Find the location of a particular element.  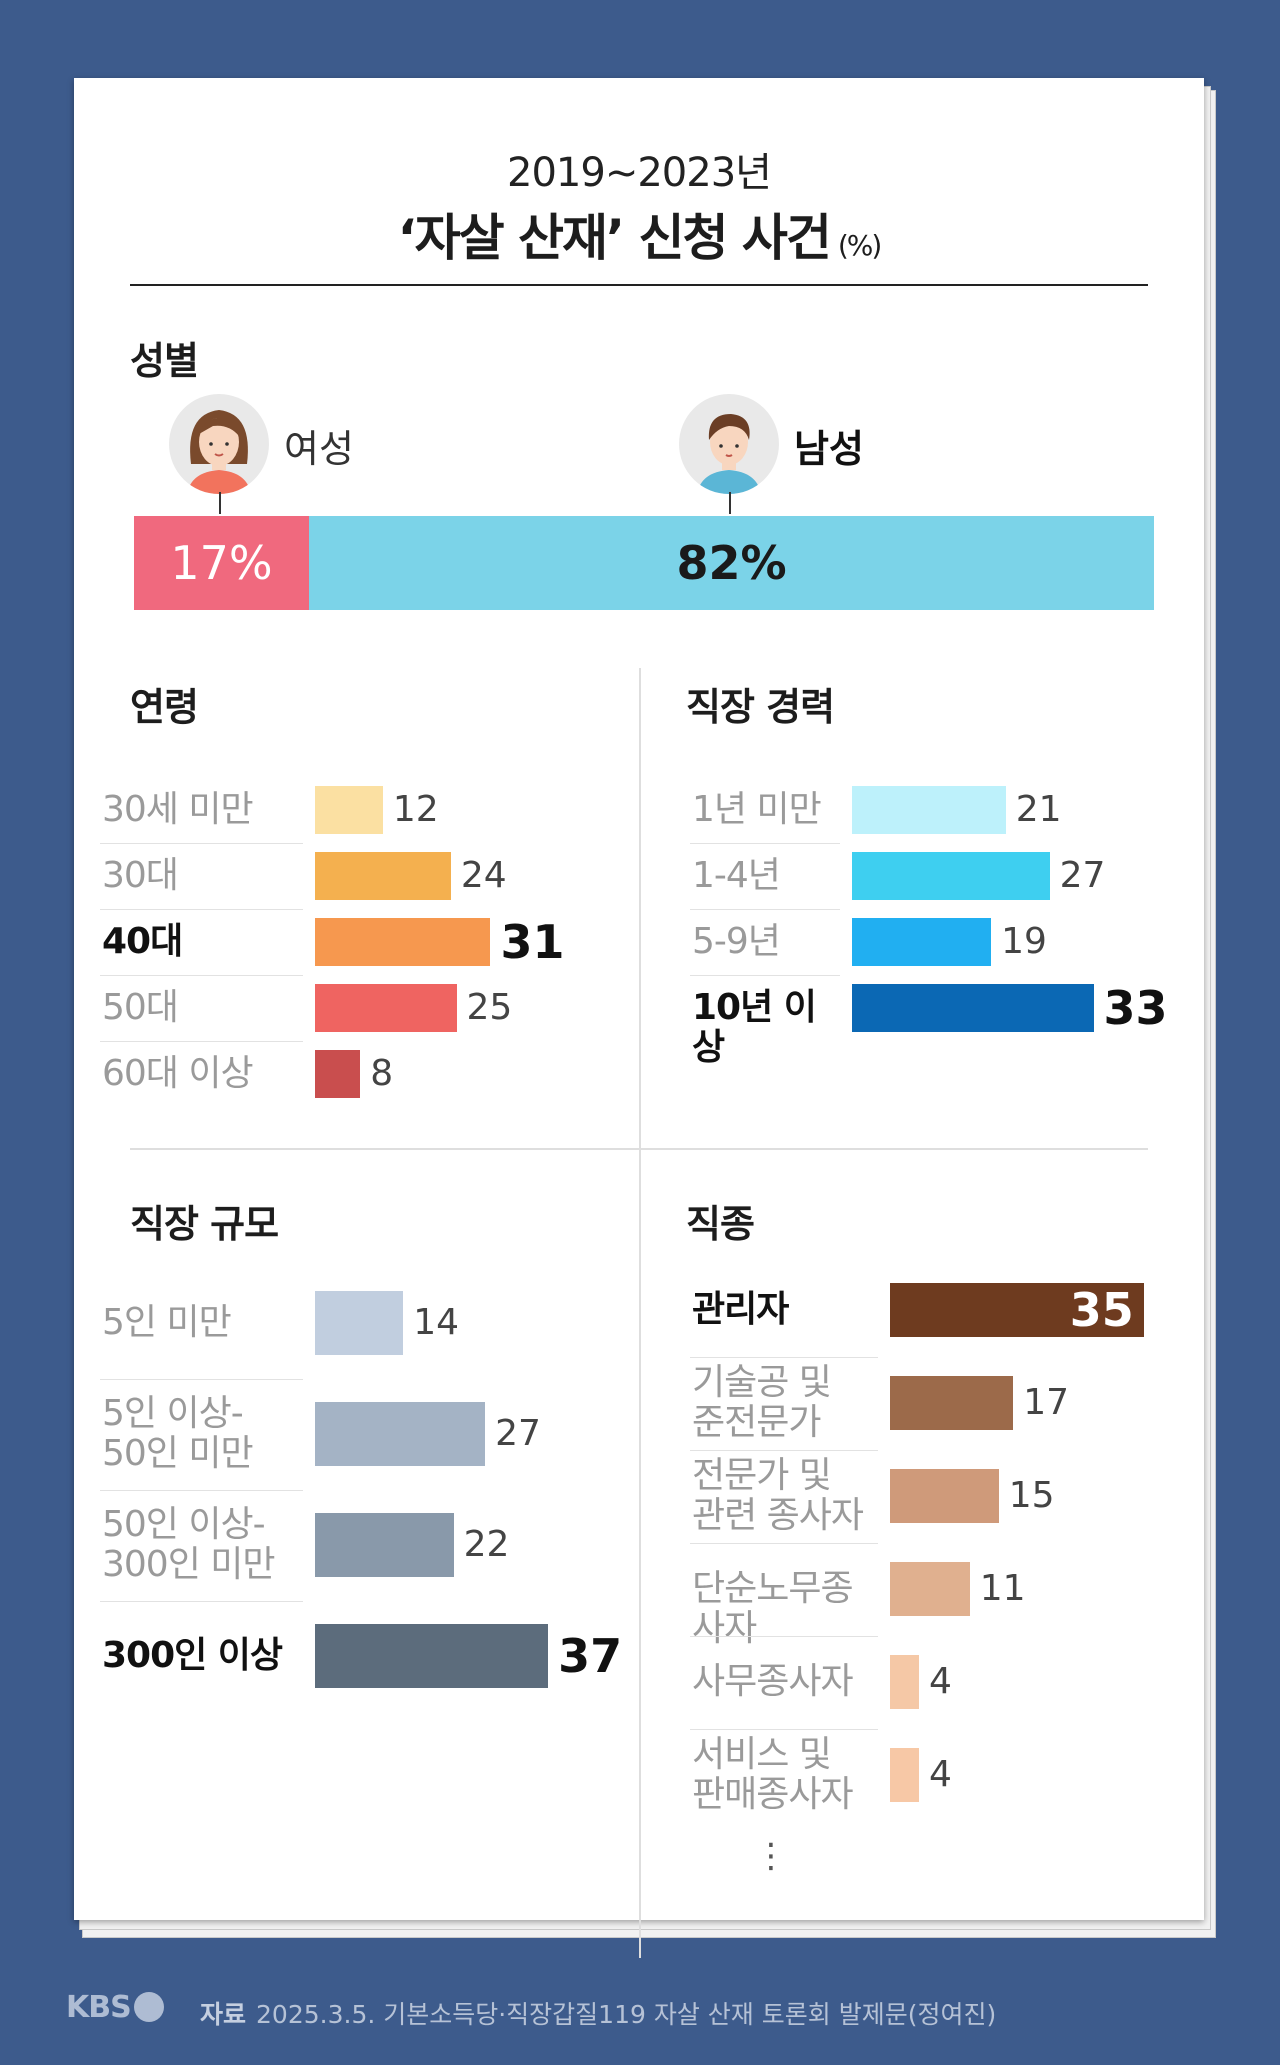

gender-bar-female: 17% is located at coordinates (221, 563).